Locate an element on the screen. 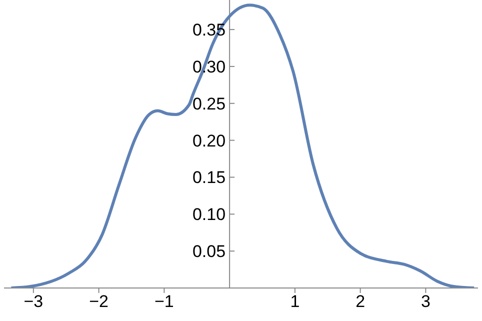  y-tick-label: 0.20 is located at coordinates (209, 140).